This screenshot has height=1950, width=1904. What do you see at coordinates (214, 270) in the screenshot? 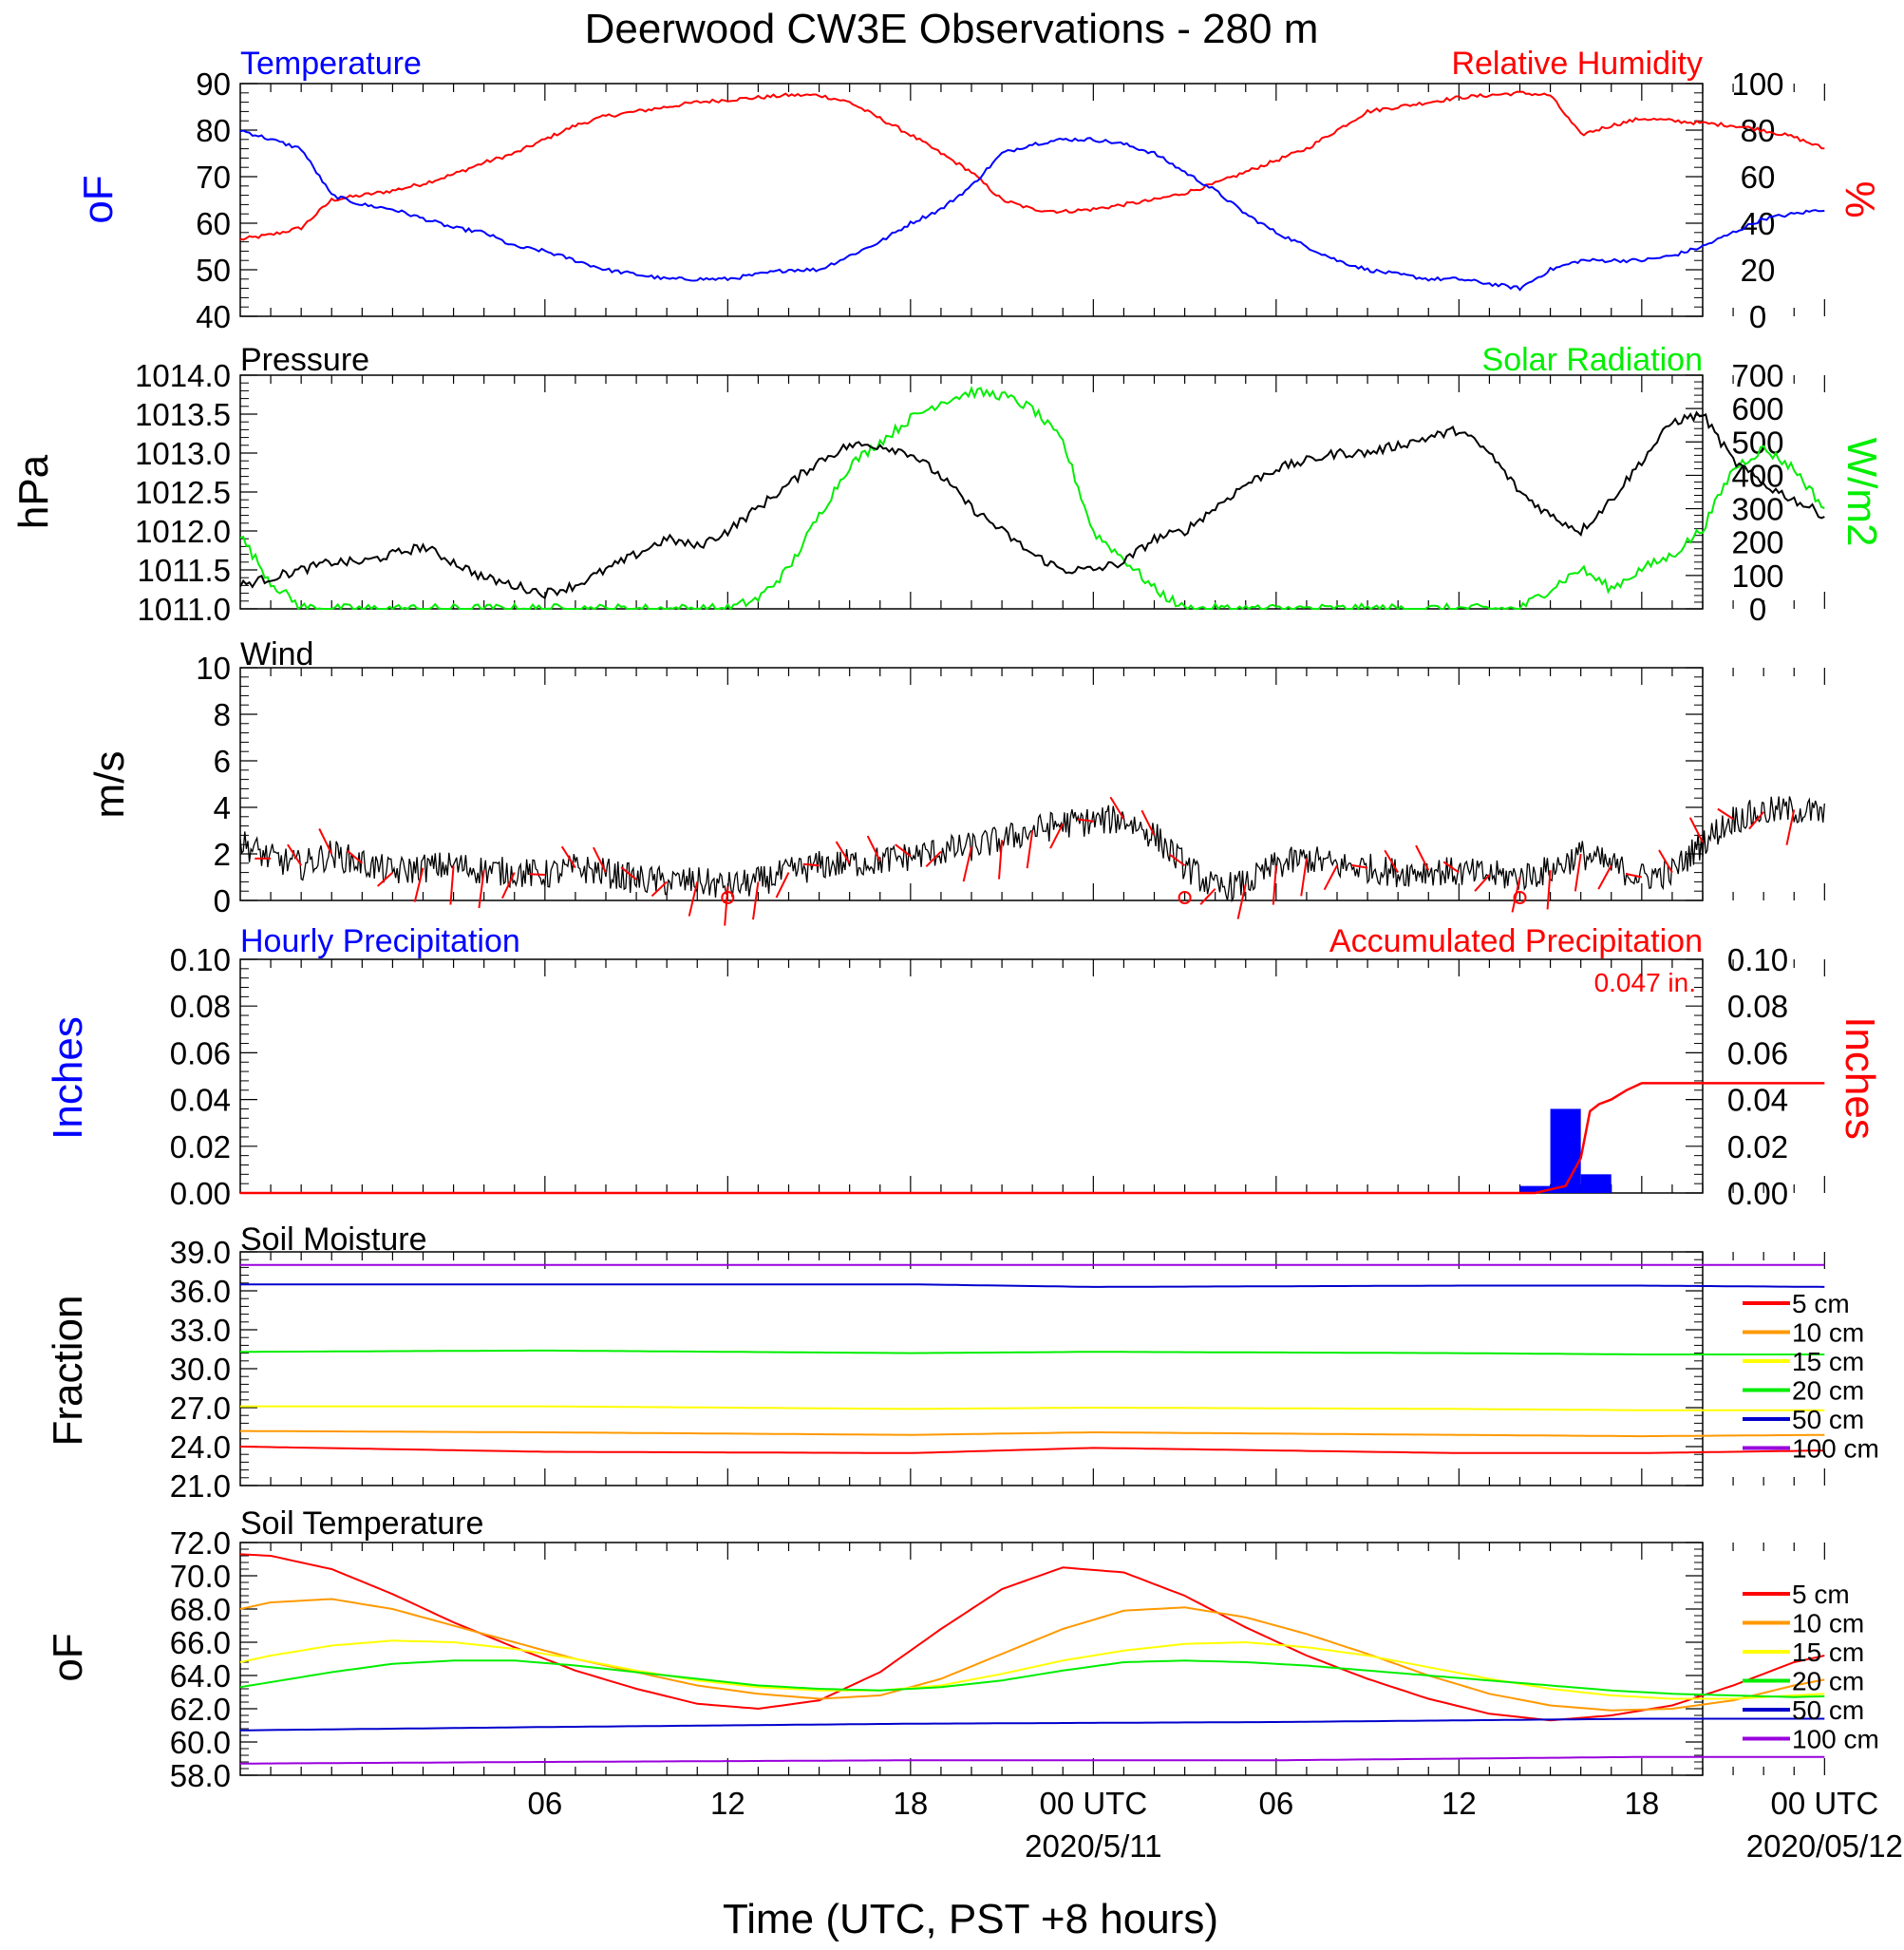
I see `y-tick-label: 50` at bounding box center [214, 270].